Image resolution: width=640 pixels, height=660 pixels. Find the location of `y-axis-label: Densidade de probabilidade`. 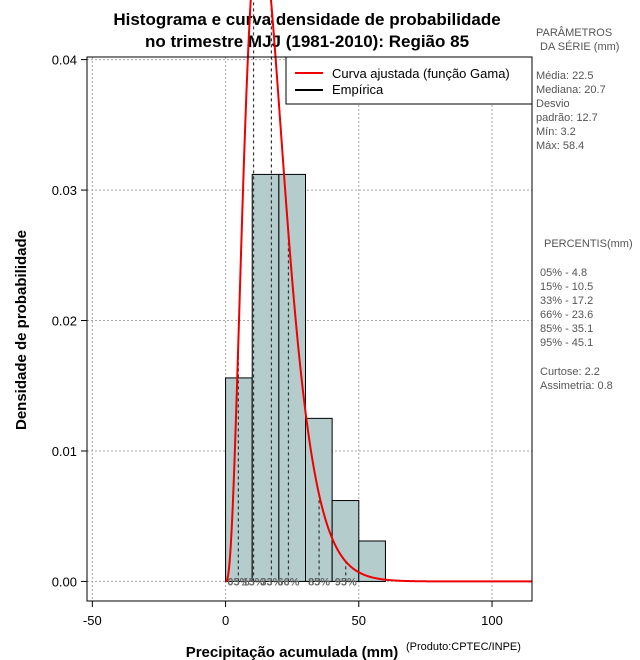

y-axis-label: Densidade de probabilidade is located at coordinates (21, 330).